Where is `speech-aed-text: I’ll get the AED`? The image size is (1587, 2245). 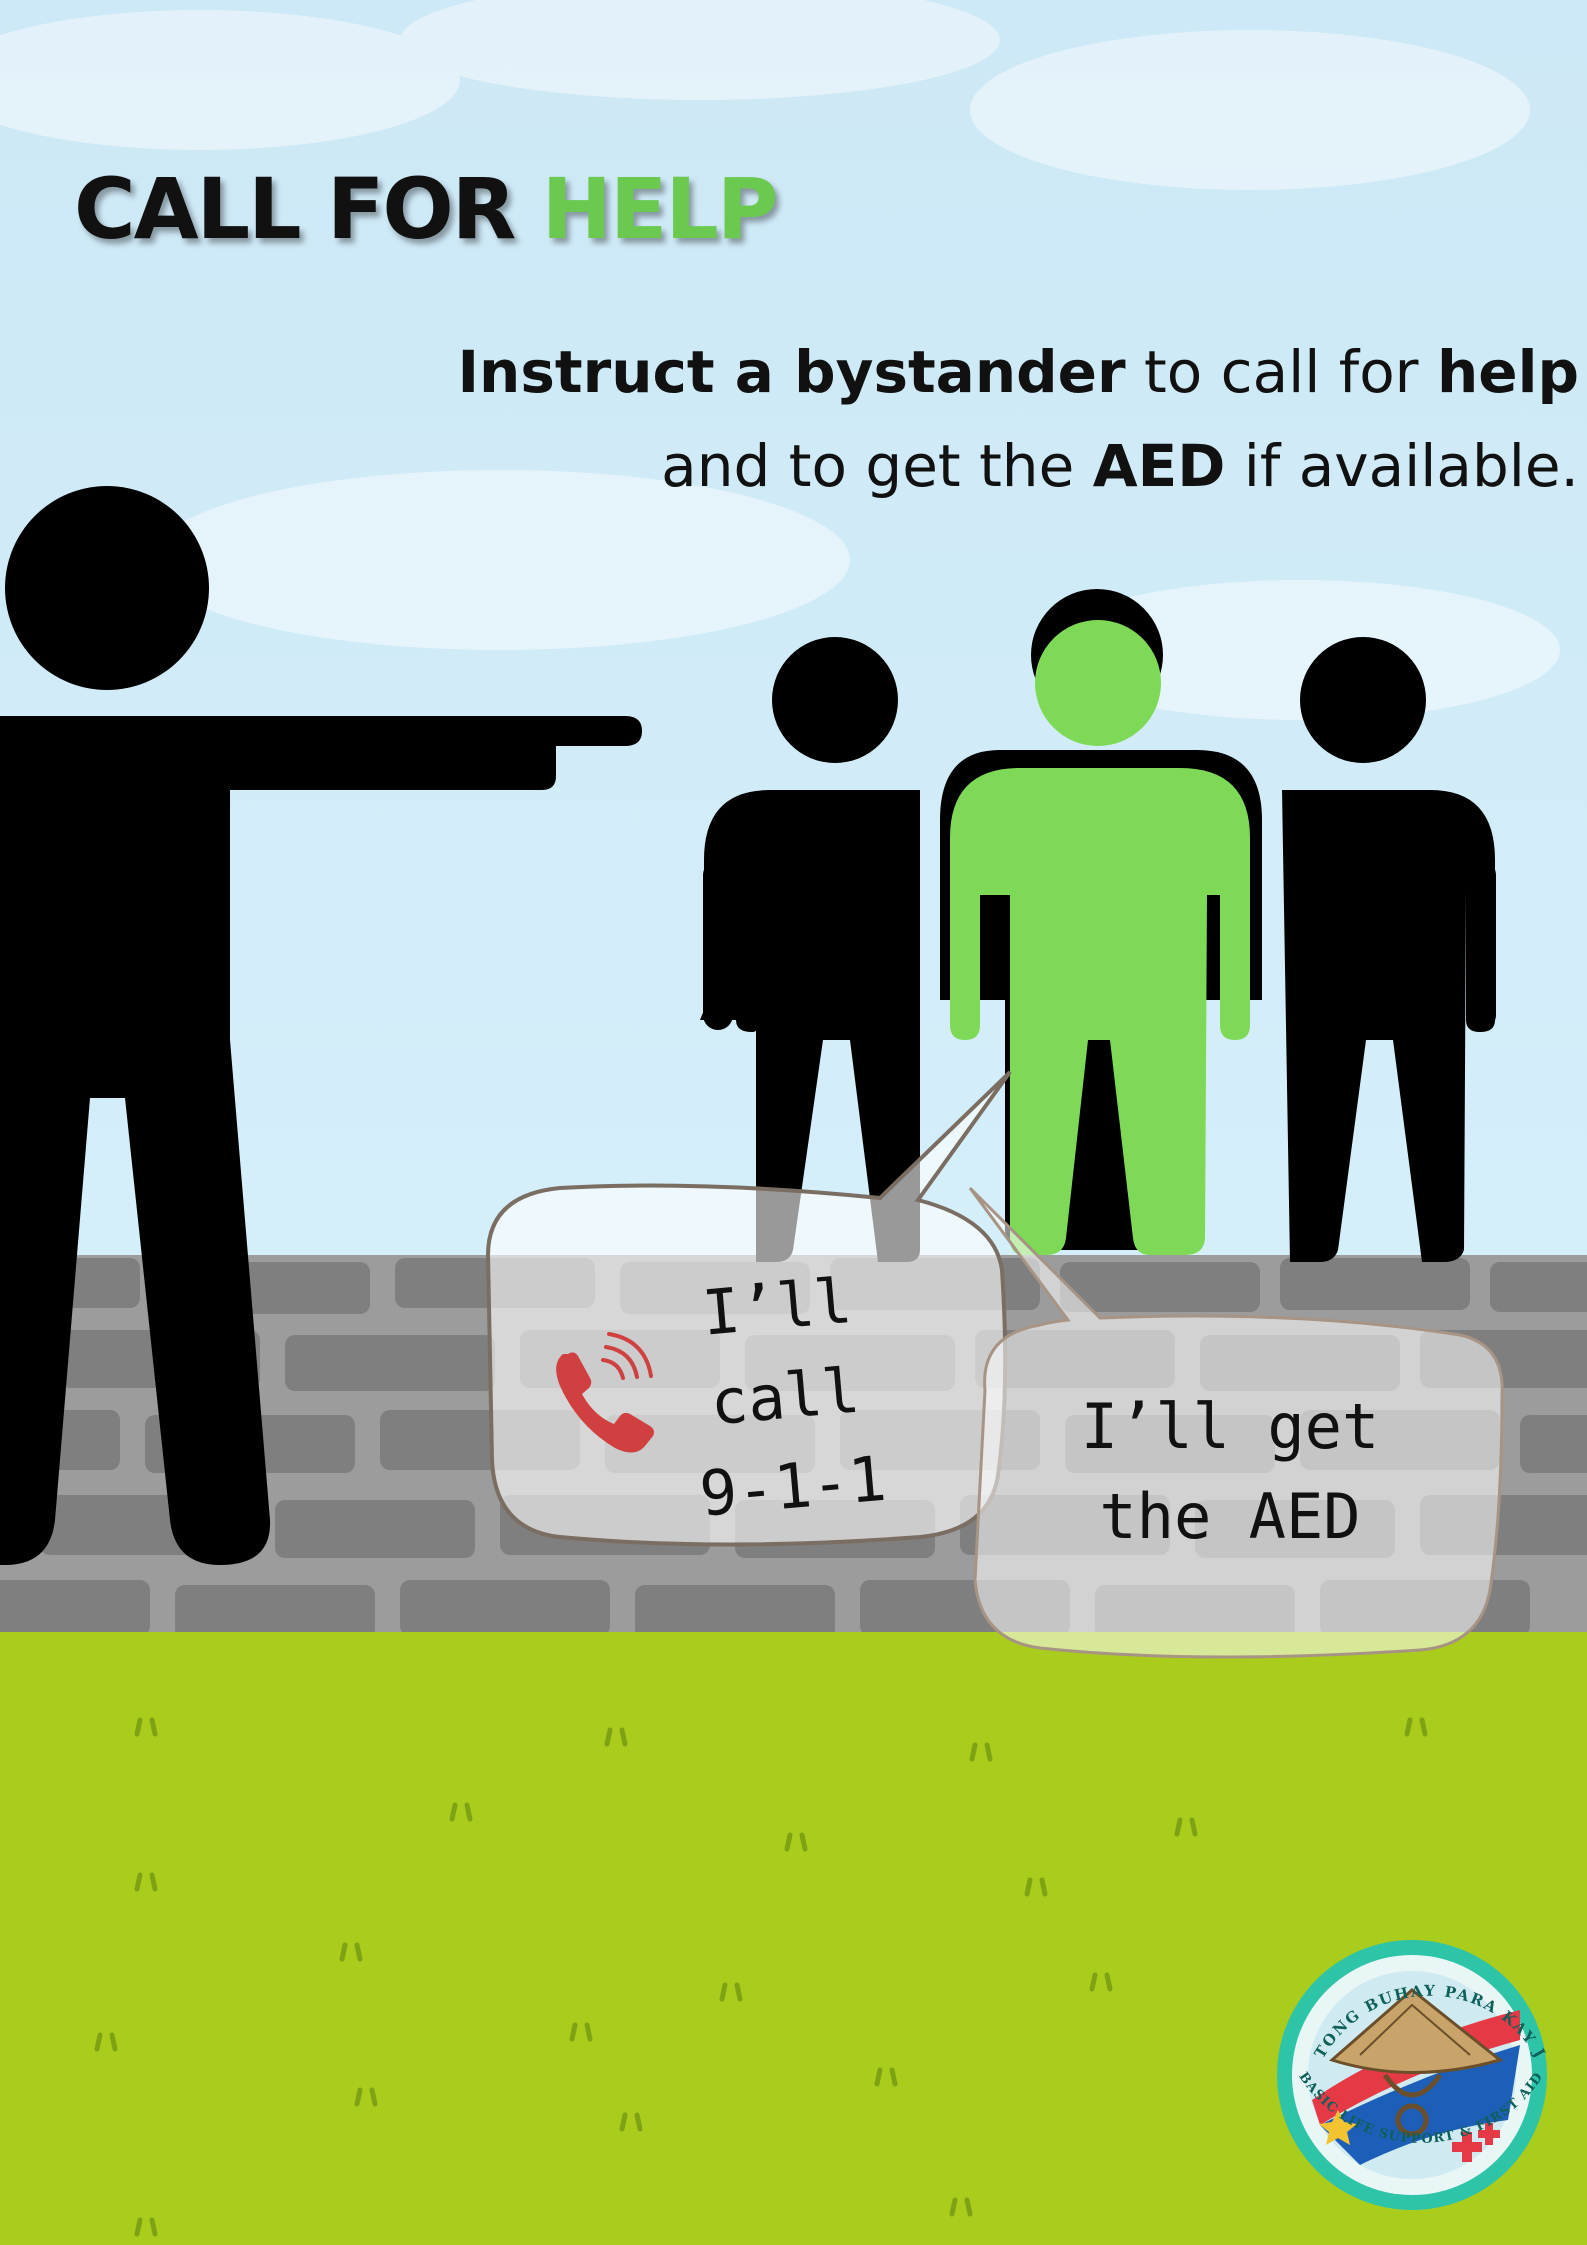
speech-aed-text: I’ll get the AED is located at coordinates (1230, 1472).